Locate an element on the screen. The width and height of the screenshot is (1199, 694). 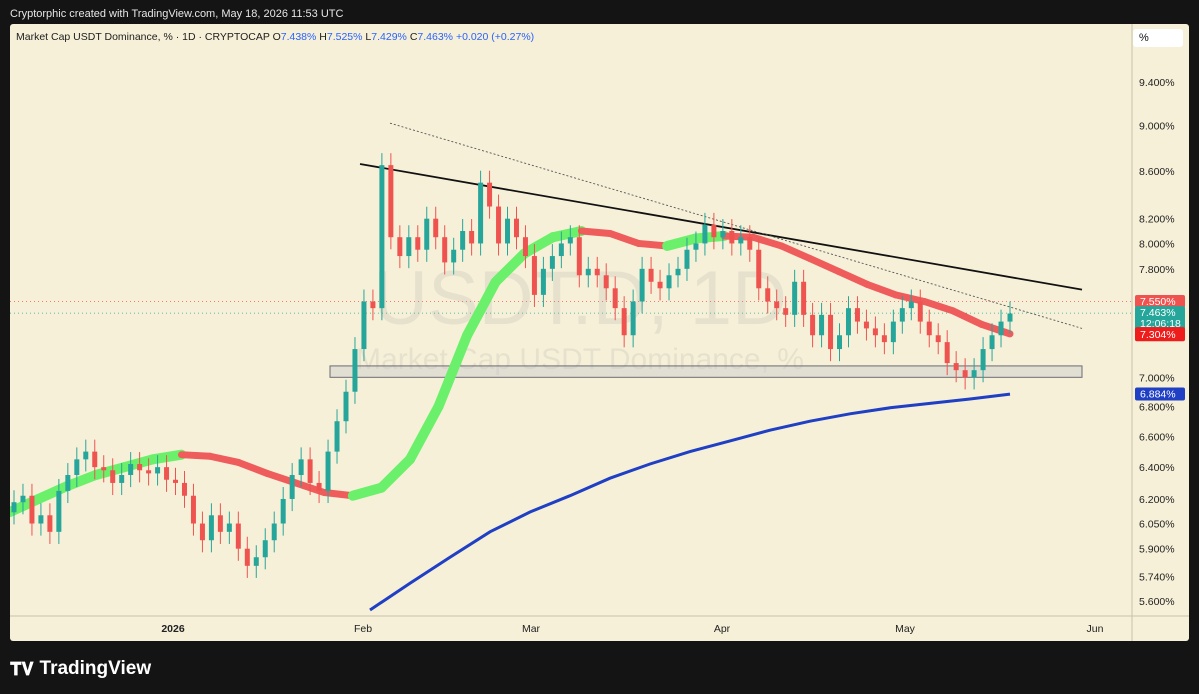
y-axis-tick-label: 6.400% is located at coordinates (1157, 468).